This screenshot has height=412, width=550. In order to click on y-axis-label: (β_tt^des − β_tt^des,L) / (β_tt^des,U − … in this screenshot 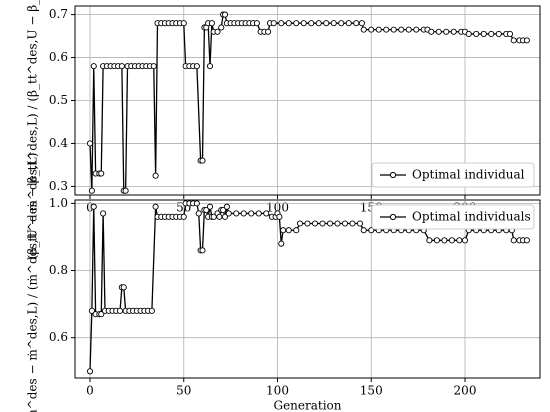, I will do `click(33, 129)`.